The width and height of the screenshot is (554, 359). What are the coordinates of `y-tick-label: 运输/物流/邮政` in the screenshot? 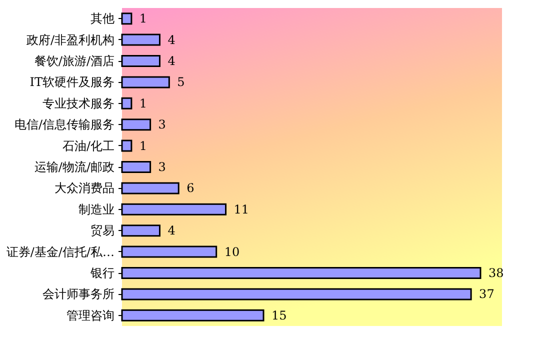 It's located at (74, 167).